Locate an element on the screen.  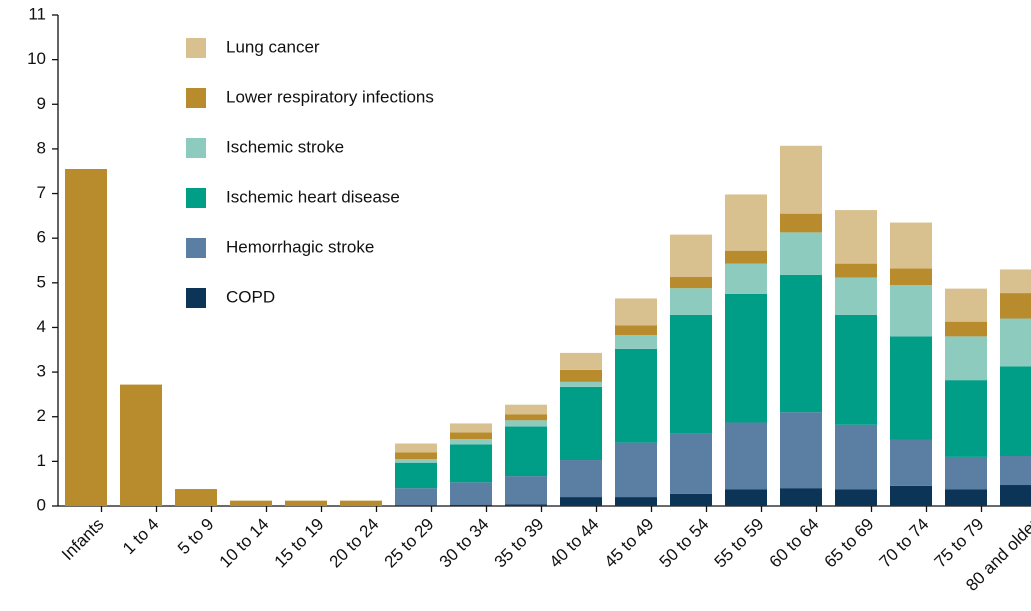
x-tick-label: 40 to 44 is located at coordinates (574, 543).